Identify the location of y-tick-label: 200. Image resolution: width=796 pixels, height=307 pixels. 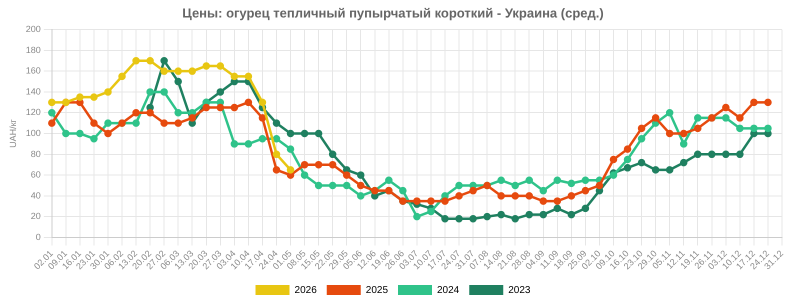
(33, 29).